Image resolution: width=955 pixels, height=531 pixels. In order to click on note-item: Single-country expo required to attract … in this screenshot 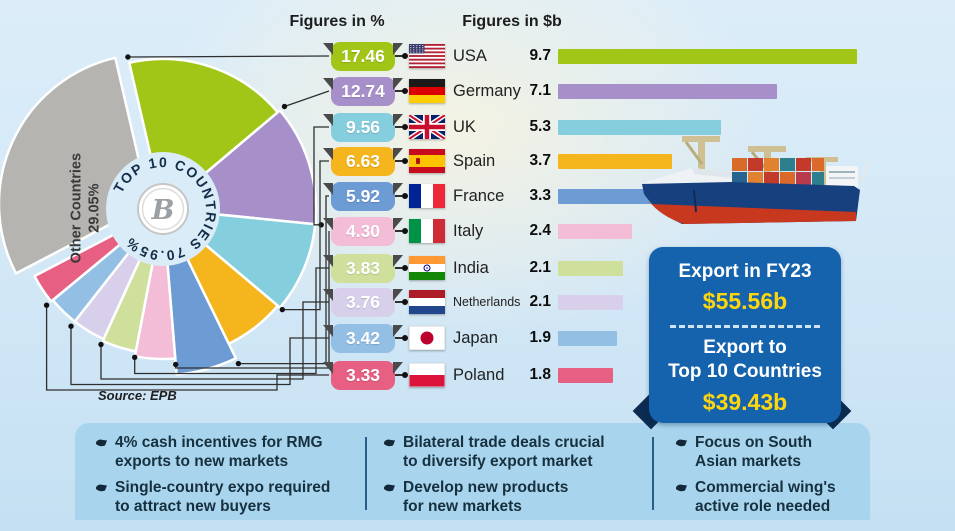, I will do `click(227, 498)`.